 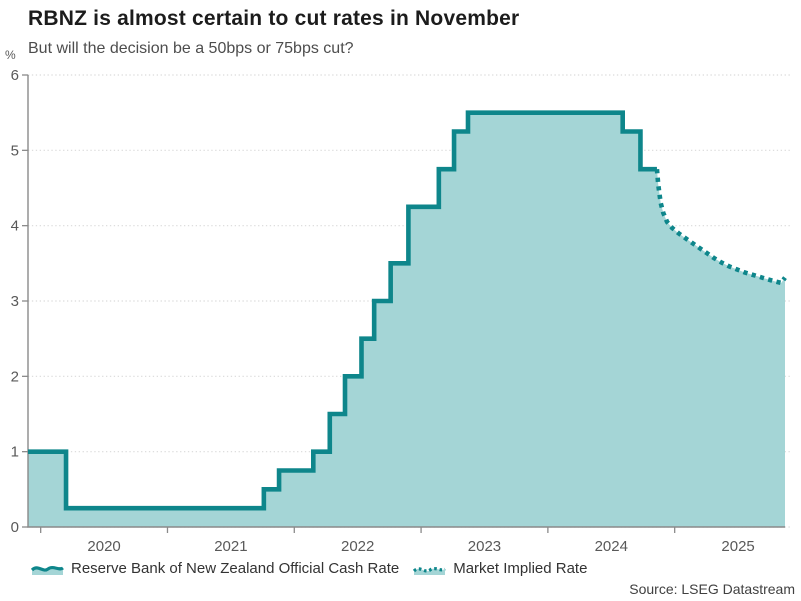 What do you see at coordinates (484, 546) in the screenshot?
I see `x-tick-label: 2023` at bounding box center [484, 546].